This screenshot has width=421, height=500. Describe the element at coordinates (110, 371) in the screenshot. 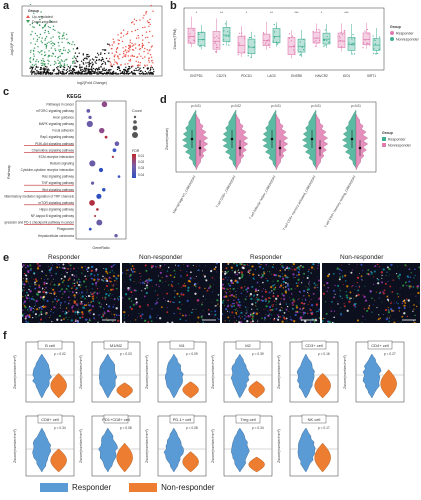

I see `cell-panel: Zscore(number/mm²)M1/M2p = 0.03` at that location.